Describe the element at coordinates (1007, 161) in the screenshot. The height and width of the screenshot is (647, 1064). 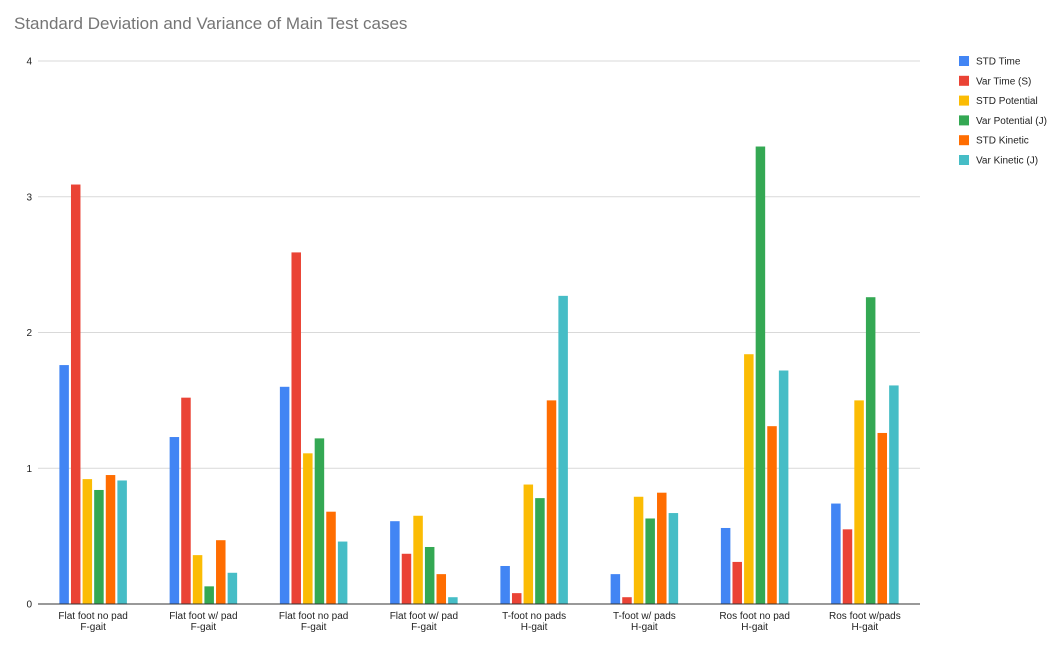
I see `legend-label: Var Kinetic (J)` at that location.